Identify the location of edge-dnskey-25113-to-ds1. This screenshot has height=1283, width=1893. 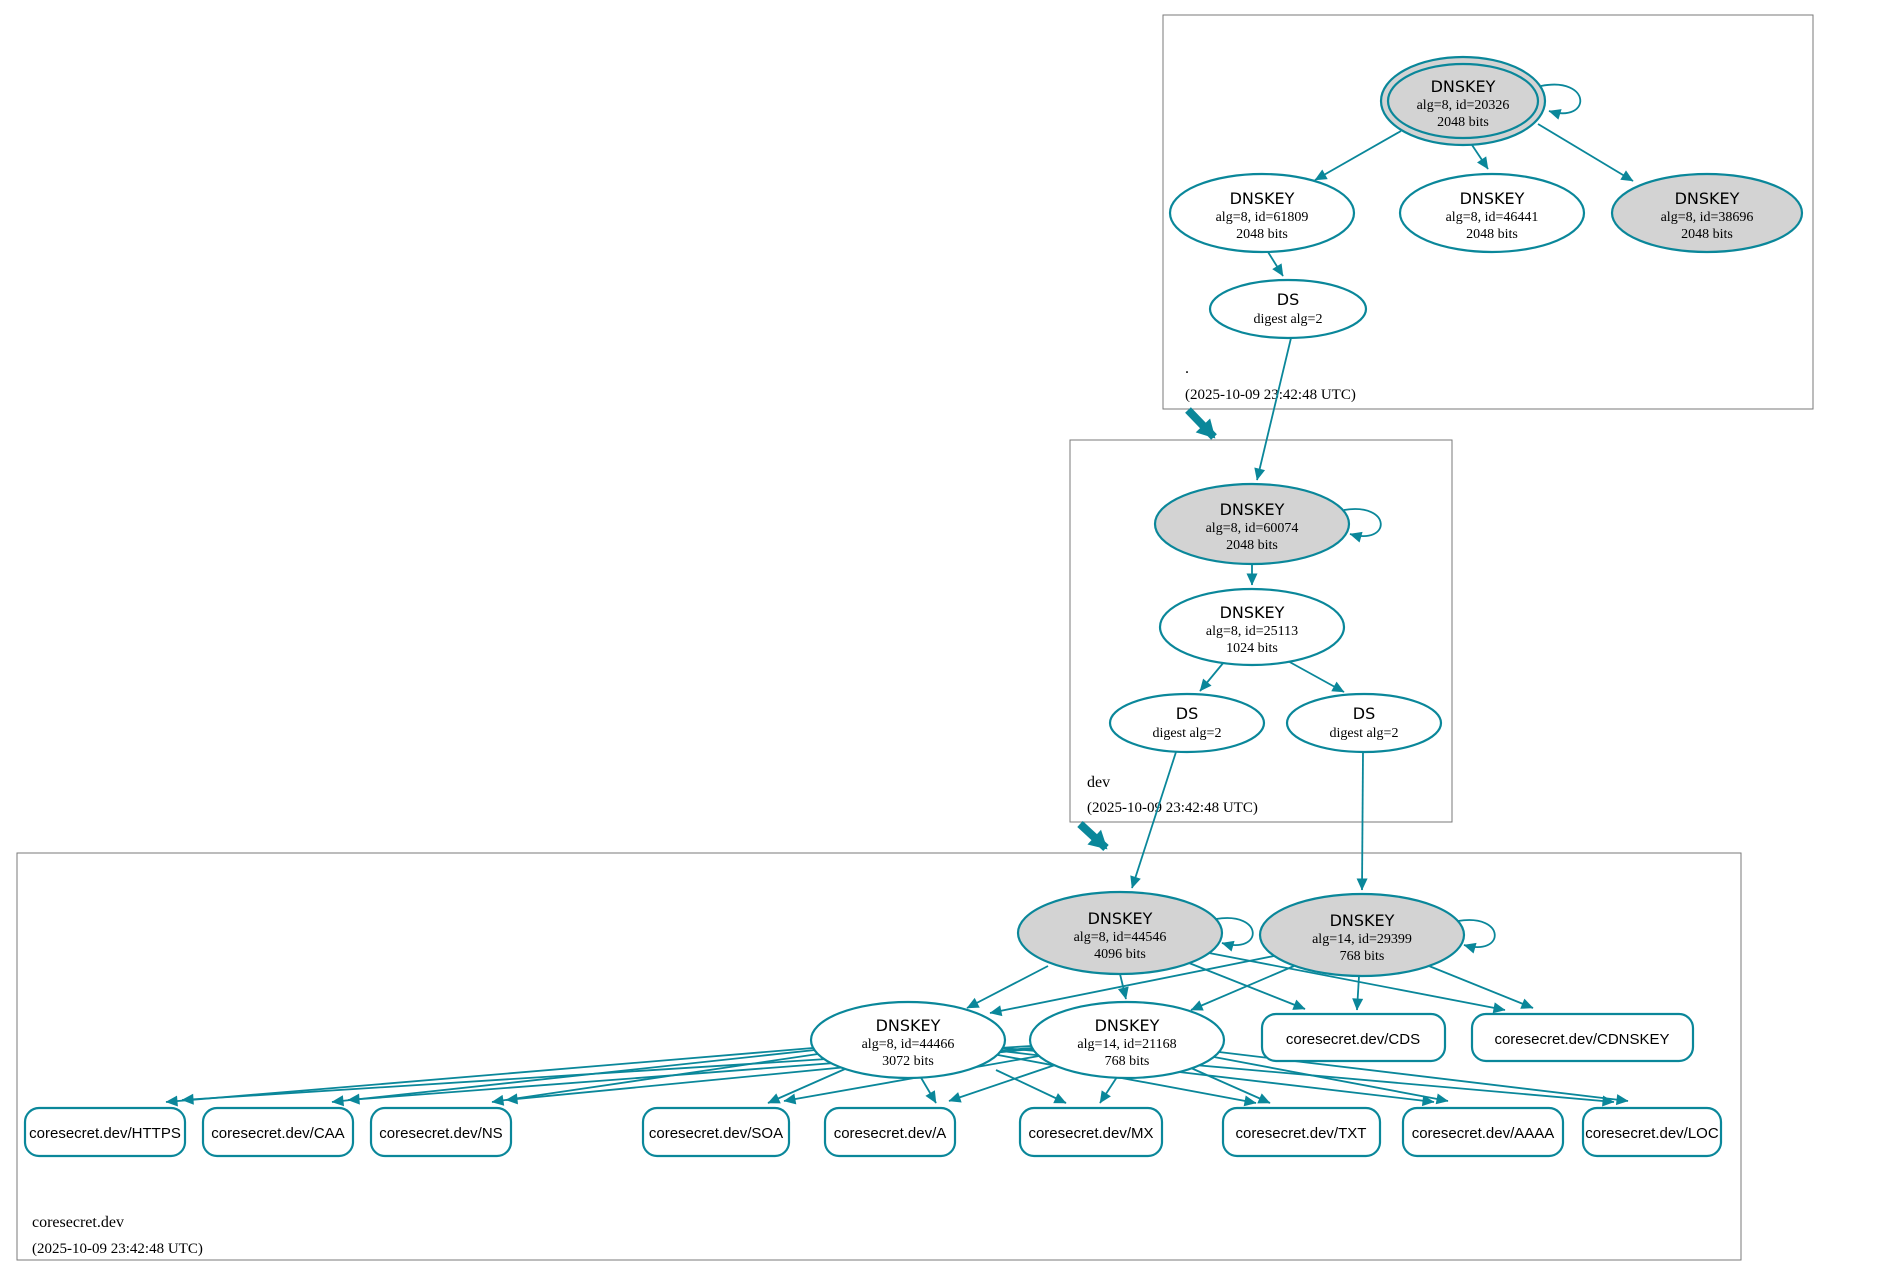
(1212, 676).